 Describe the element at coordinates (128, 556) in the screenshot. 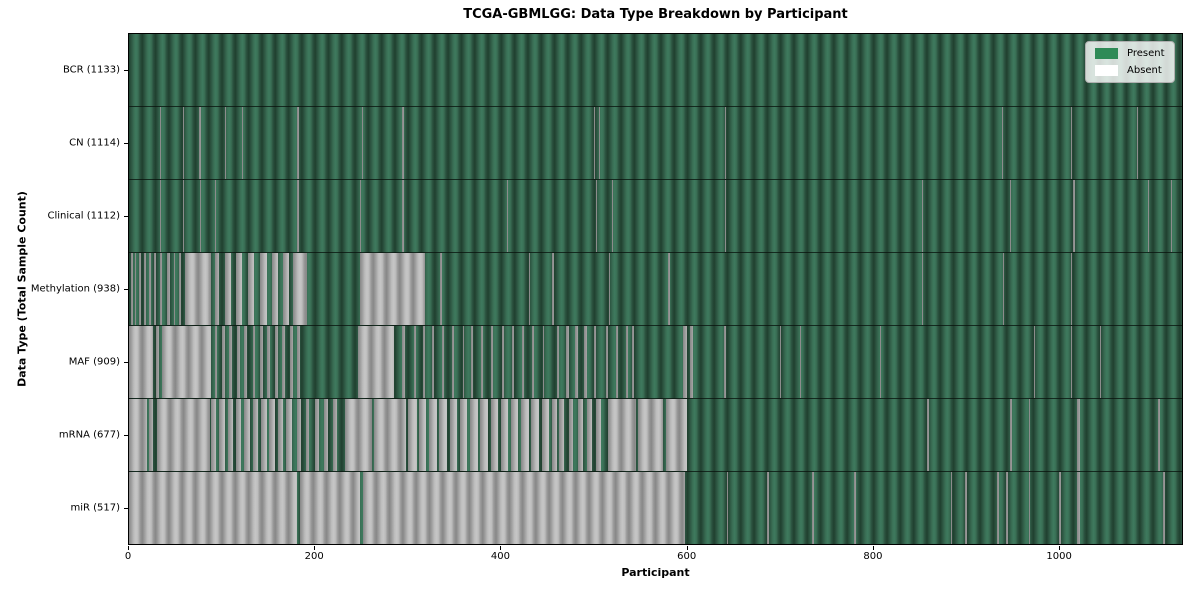

I see `x-tick-label: 0` at that location.